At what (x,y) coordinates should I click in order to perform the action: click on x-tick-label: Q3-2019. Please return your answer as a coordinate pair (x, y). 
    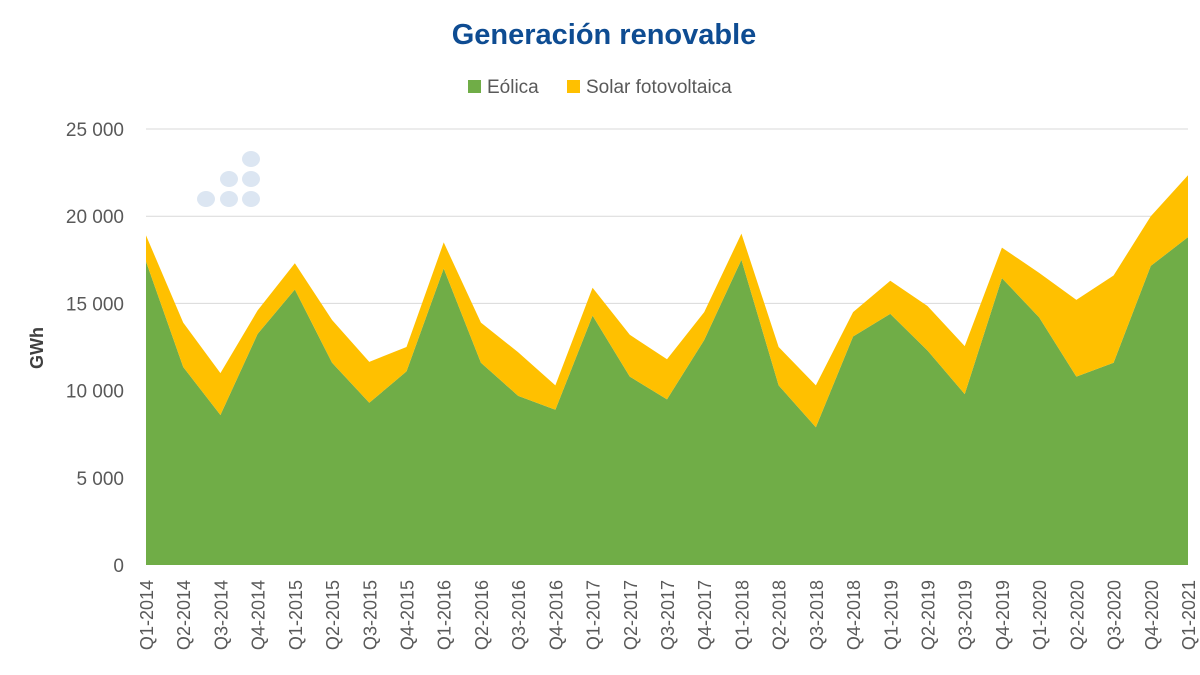
    Looking at the image, I should click on (966, 615).